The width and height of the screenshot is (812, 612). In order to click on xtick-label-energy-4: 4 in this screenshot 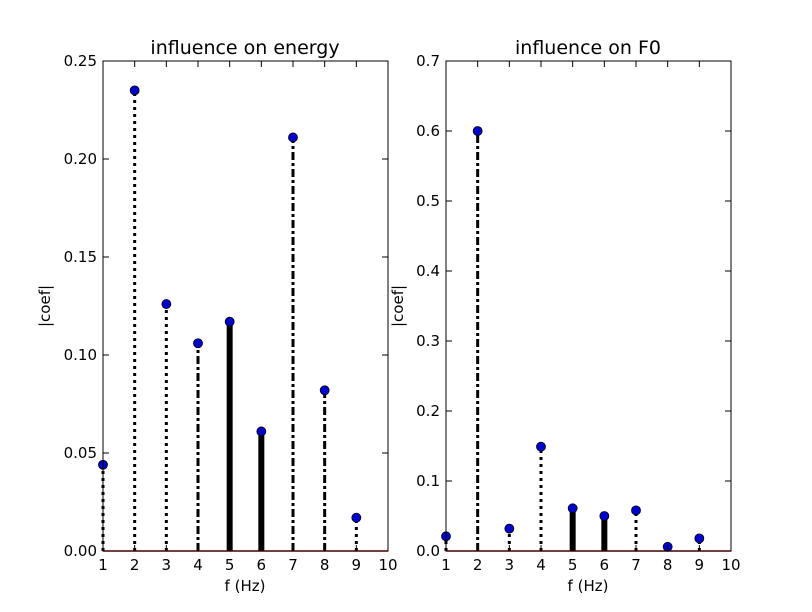, I will do `click(198, 565)`.